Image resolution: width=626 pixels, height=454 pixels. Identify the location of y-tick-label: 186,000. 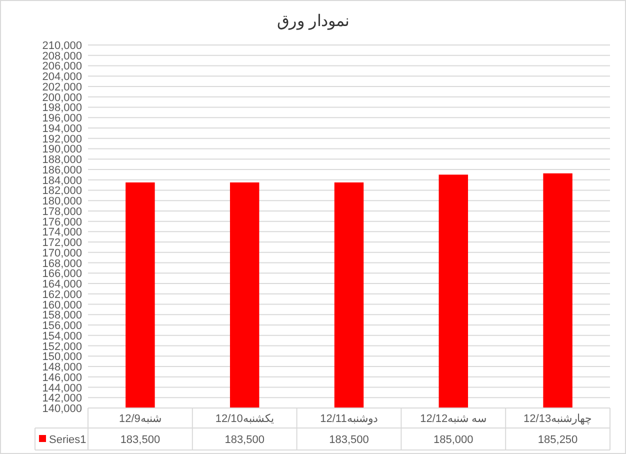
(62, 170).